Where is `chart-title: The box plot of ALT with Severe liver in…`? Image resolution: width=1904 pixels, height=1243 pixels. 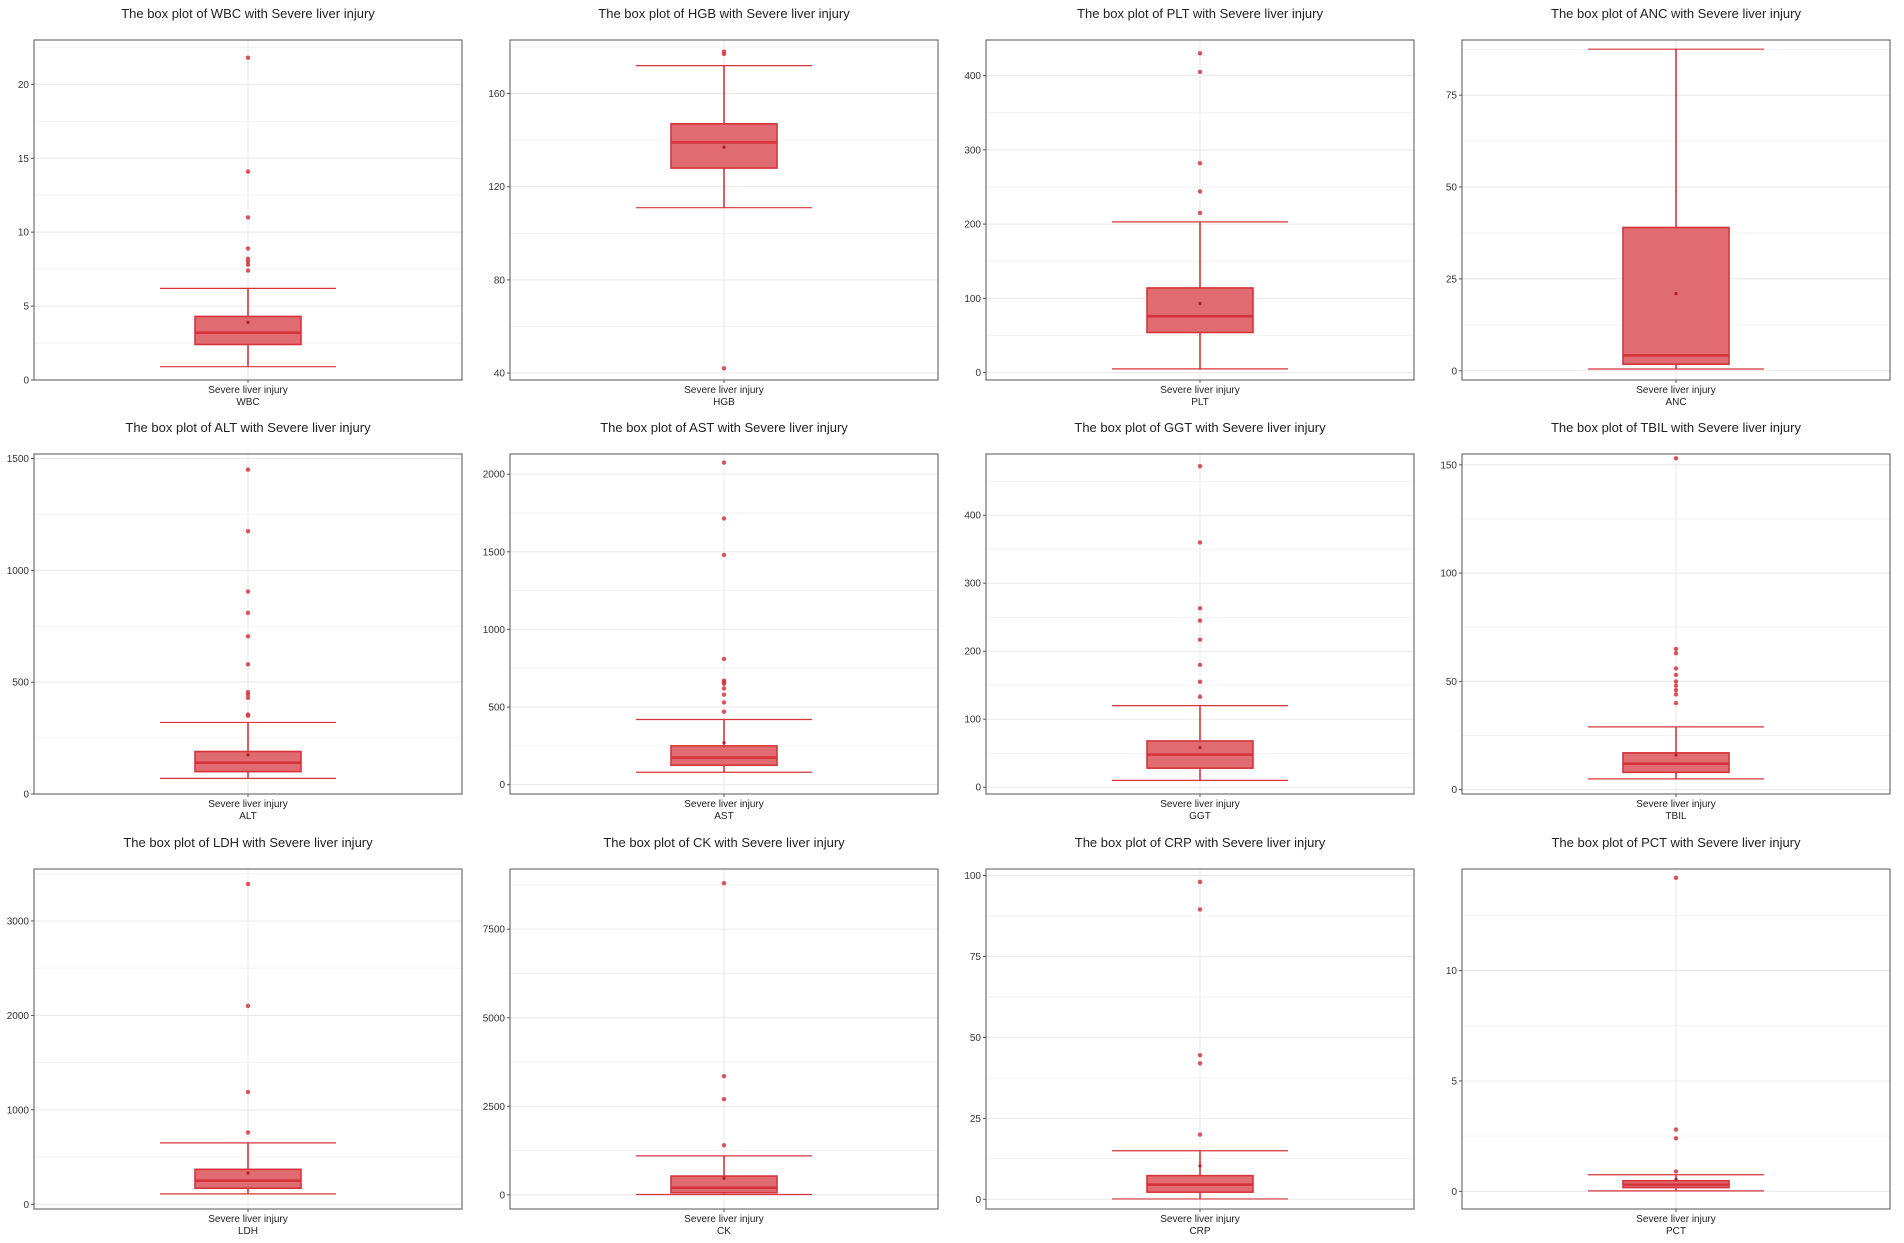 chart-title: The box plot of ALT with Severe liver in… is located at coordinates (248, 427).